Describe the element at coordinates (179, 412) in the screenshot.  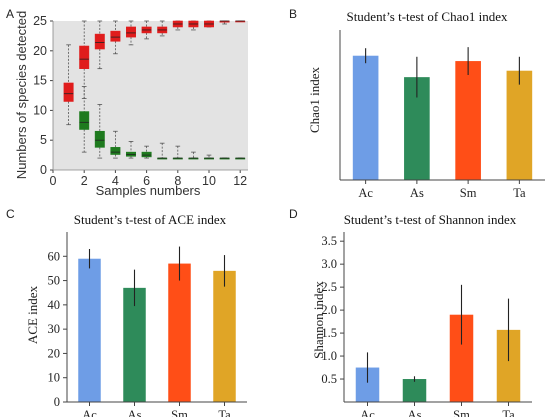
I see `panel-c-xtick-label: Sm` at that location.